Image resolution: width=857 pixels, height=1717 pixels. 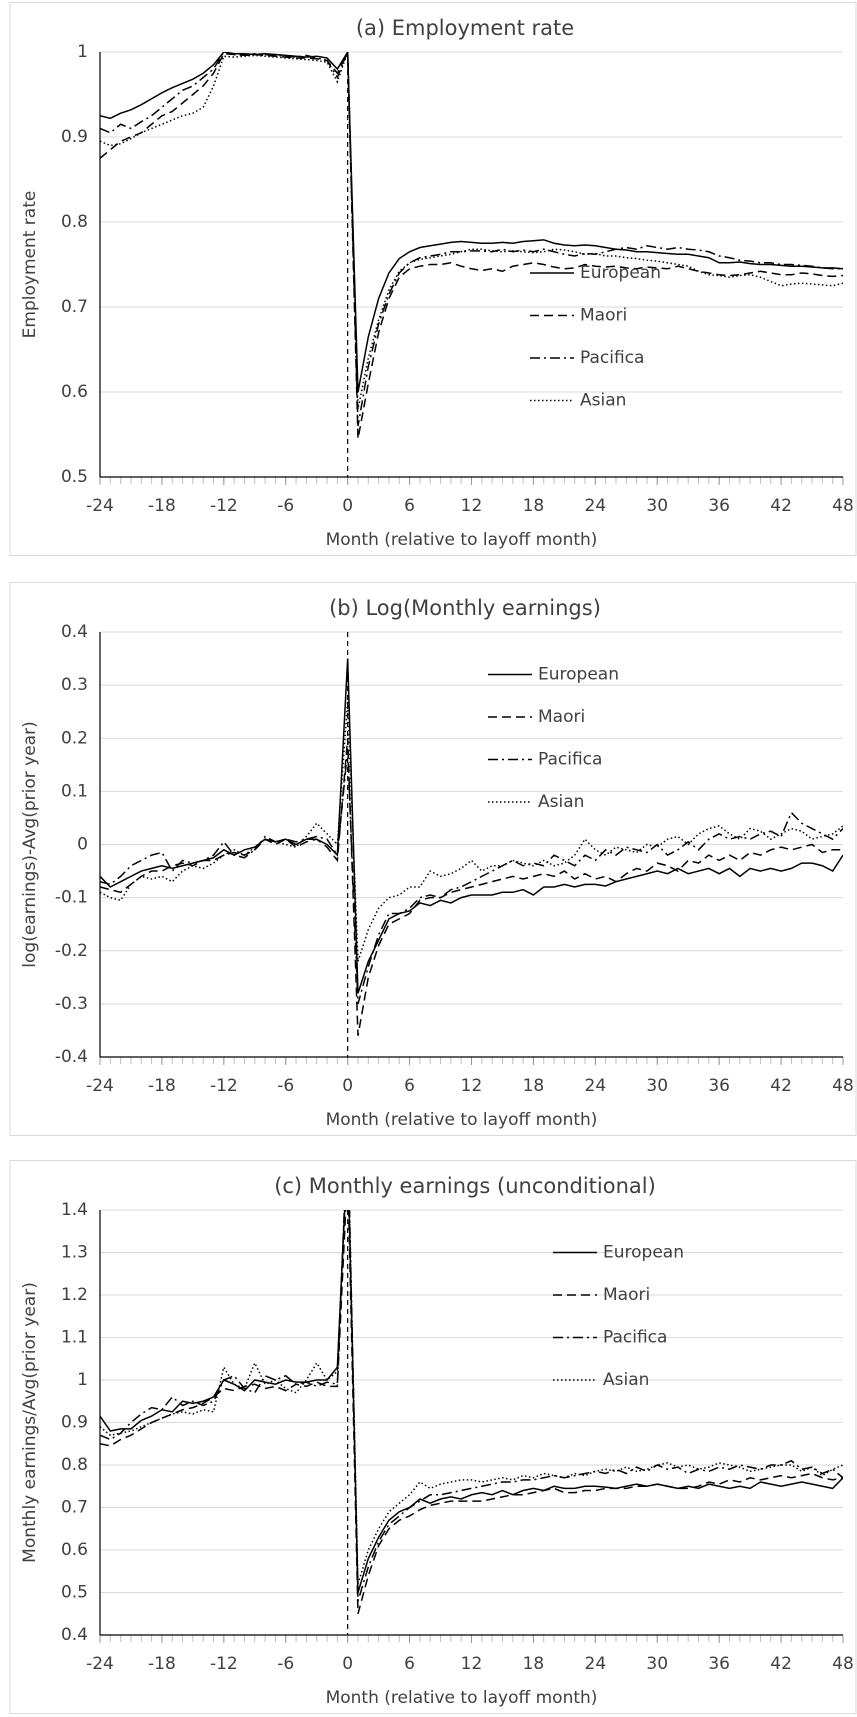 What do you see at coordinates (30, 844) in the screenshot?
I see `y-axis-label: log(earnings)-Avg(prior year)` at bounding box center [30, 844].